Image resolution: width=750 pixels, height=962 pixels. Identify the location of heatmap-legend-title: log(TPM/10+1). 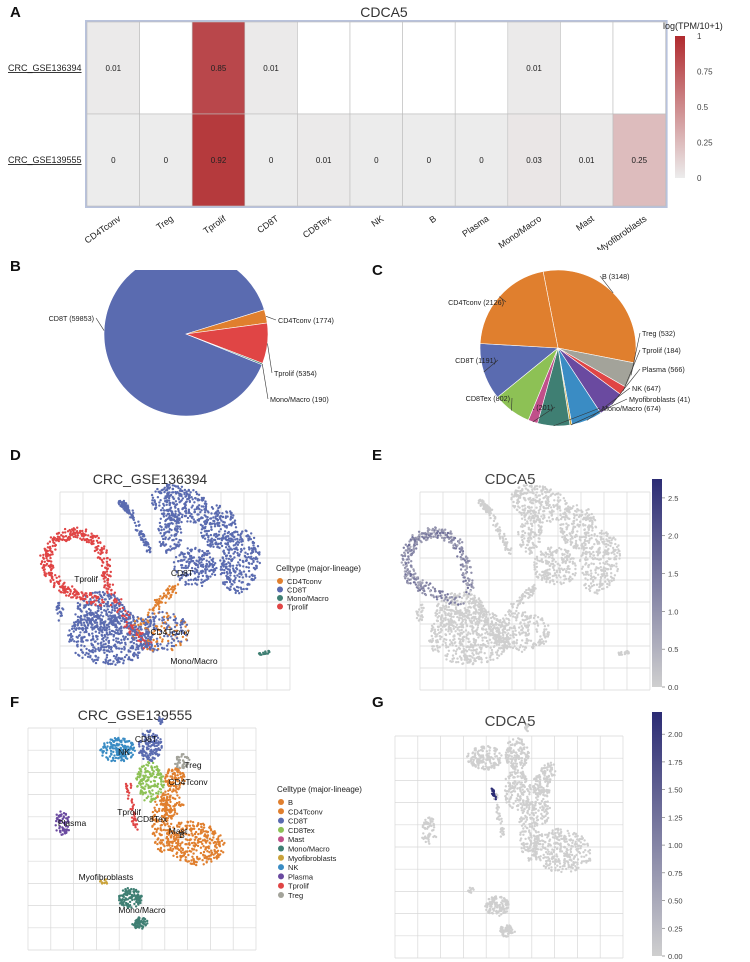
(693, 26).